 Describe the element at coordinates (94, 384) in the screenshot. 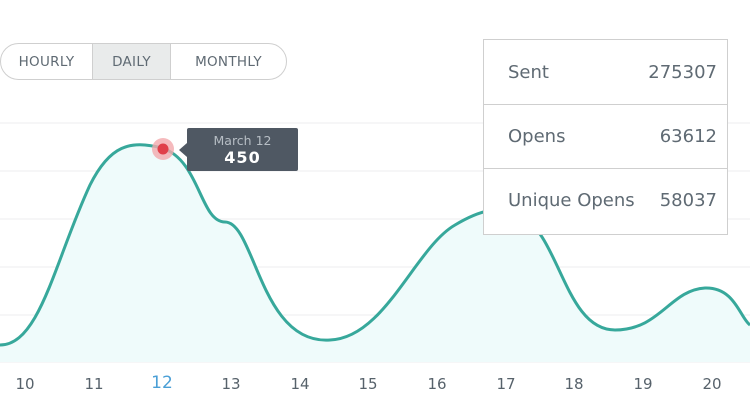

I see `x-tick-label: 11` at that location.